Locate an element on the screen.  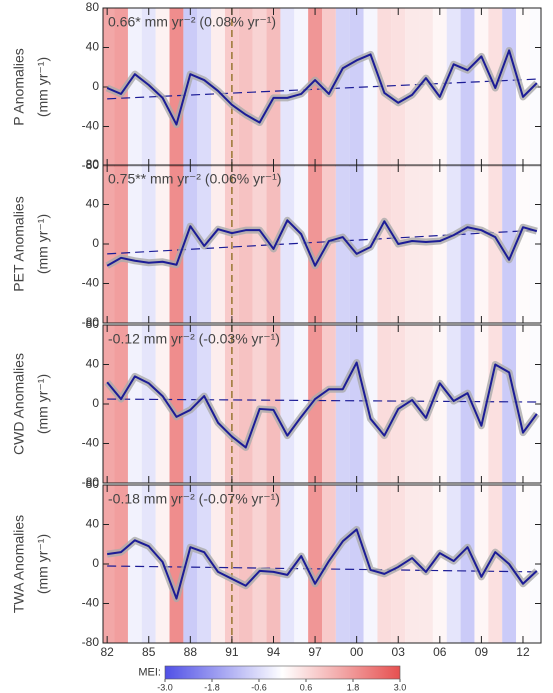
x-tick-label: 91 is located at coordinates (232, 652).